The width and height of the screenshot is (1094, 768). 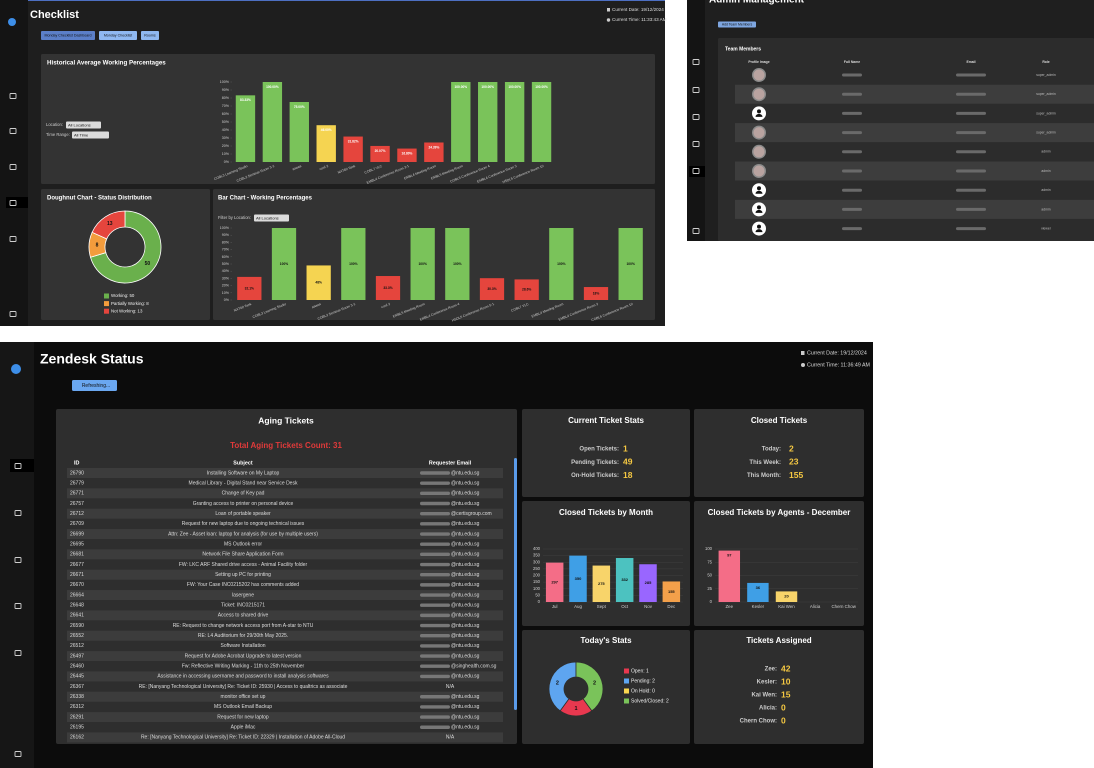 I want to click on time-select, so click(x=90, y=135).